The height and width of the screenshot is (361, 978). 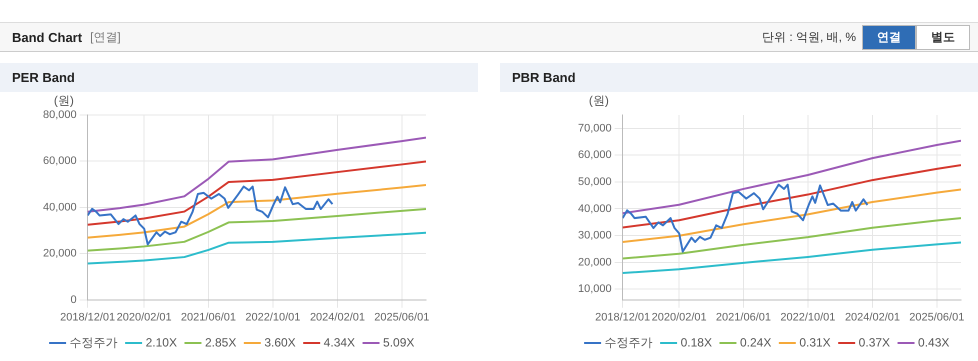 I want to click on chart-title: PER Band, so click(x=239, y=77).